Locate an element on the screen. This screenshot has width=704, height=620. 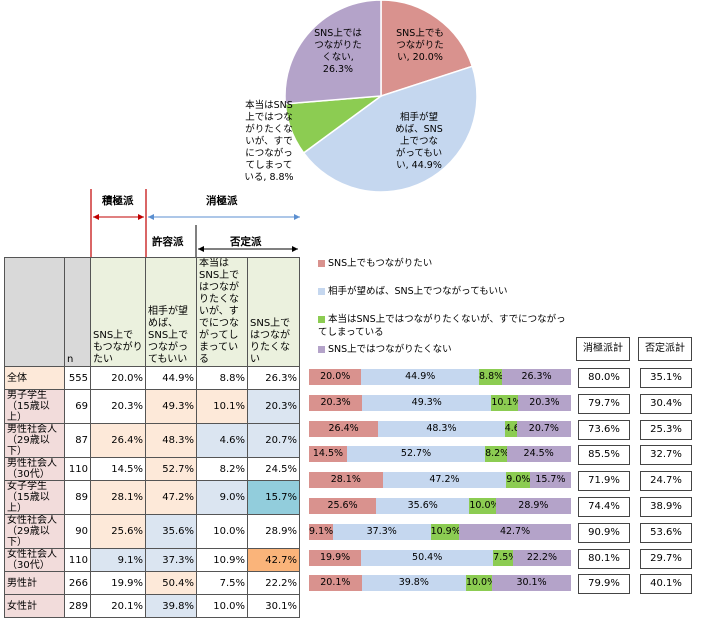
row-category: 男子学生（15歳以上） is located at coordinates (34, 406).